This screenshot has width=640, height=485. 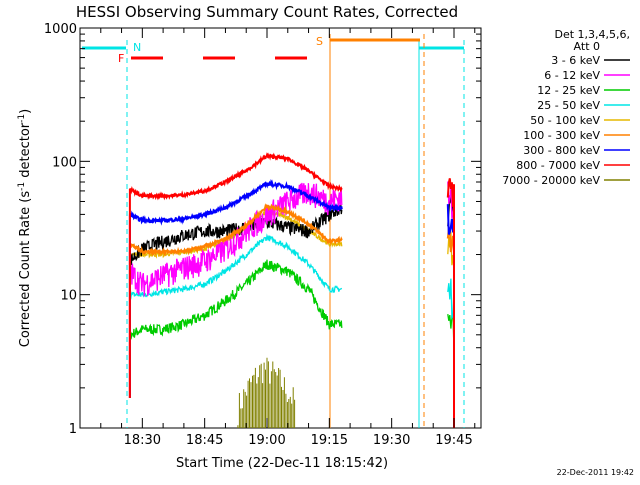 What do you see at coordinates (64, 162) in the screenshot?
I see `y-tick-label-2: 100` at bounding box center [64, 162].